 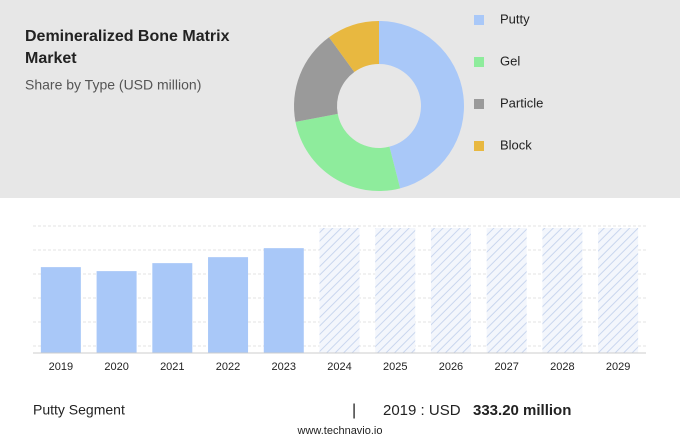 I want to click on footer-value: 333.20 million, so click(x=522, y=410).